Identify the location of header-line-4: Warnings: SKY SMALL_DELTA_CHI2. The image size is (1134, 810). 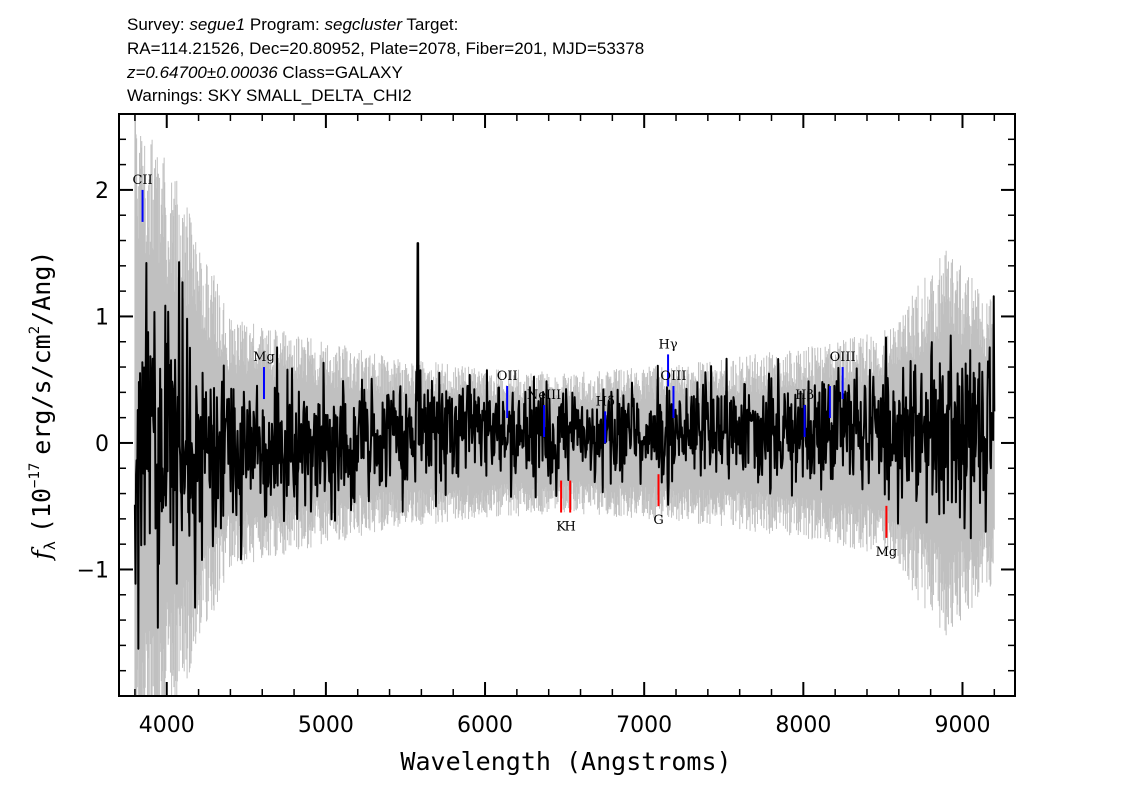
(269, 95).